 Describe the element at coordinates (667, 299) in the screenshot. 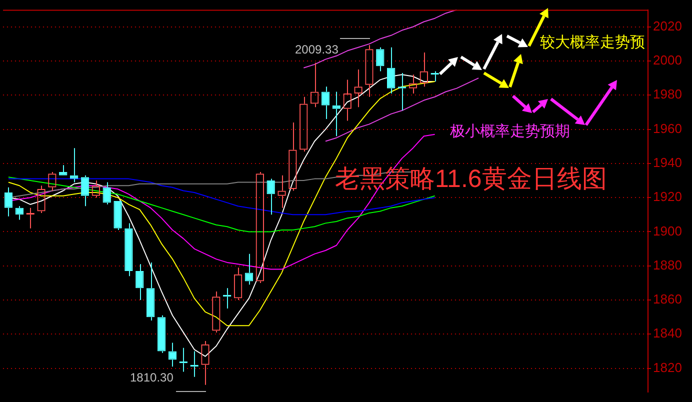

I see `y-tick-label: 1860` at that location.